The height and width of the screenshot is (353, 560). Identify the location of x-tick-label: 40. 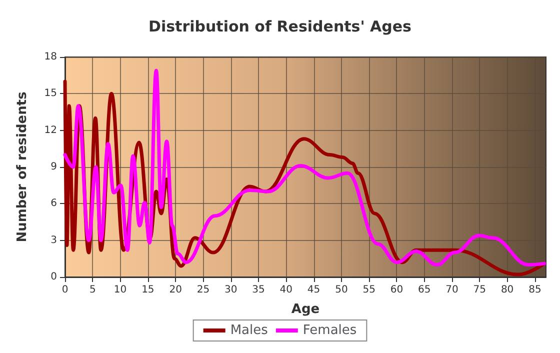
(286, 290).